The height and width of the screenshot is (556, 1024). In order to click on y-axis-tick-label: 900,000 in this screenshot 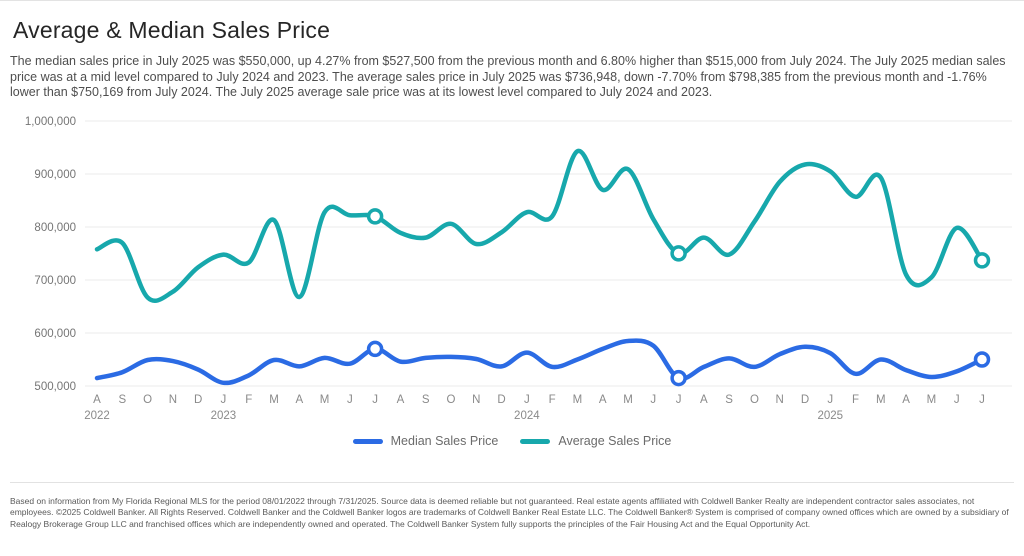, I will do `click(55, 175)`.